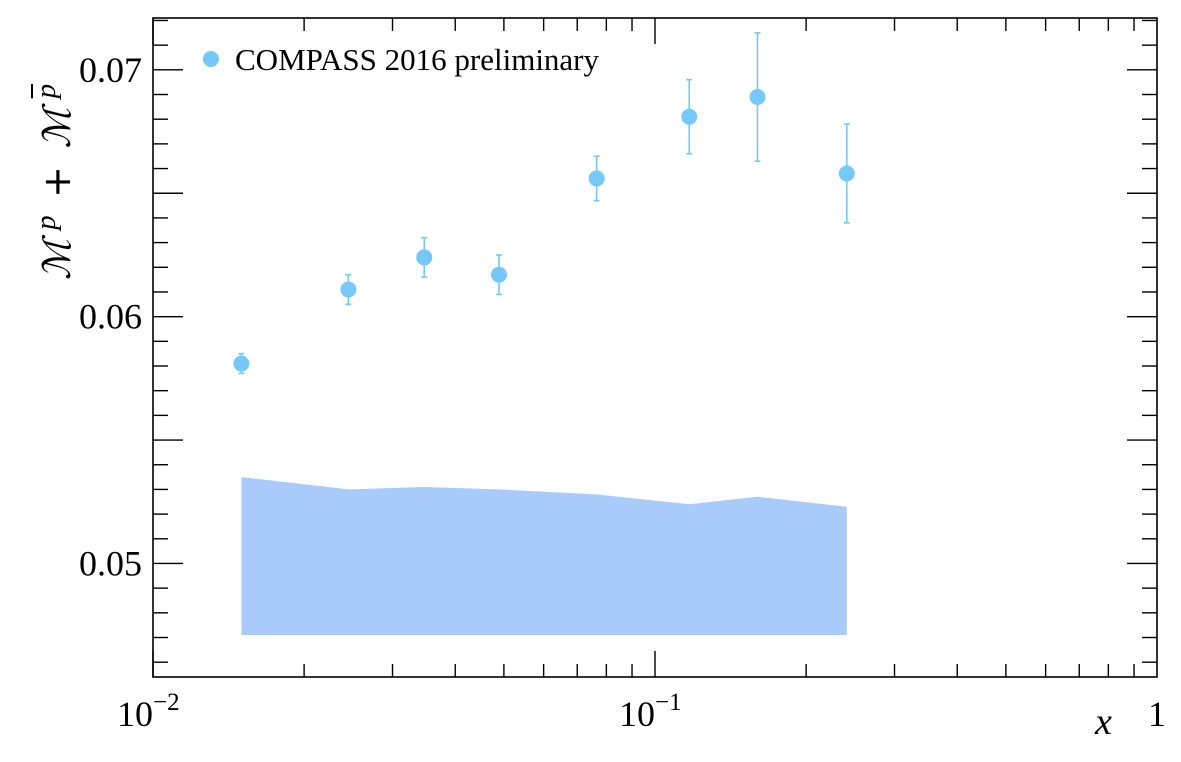 This screenshot has height=762, width=1181. Describe the element at coordinates (211, 59) in the screenshot. I see `legend-marker` at that location.